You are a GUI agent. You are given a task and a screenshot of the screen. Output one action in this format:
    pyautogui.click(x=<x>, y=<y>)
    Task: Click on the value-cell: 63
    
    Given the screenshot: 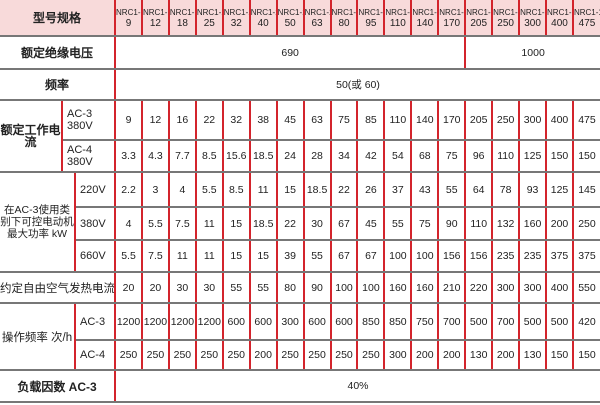 What is the action you would take?
    pyautogui.click(x=317, y=120)
    